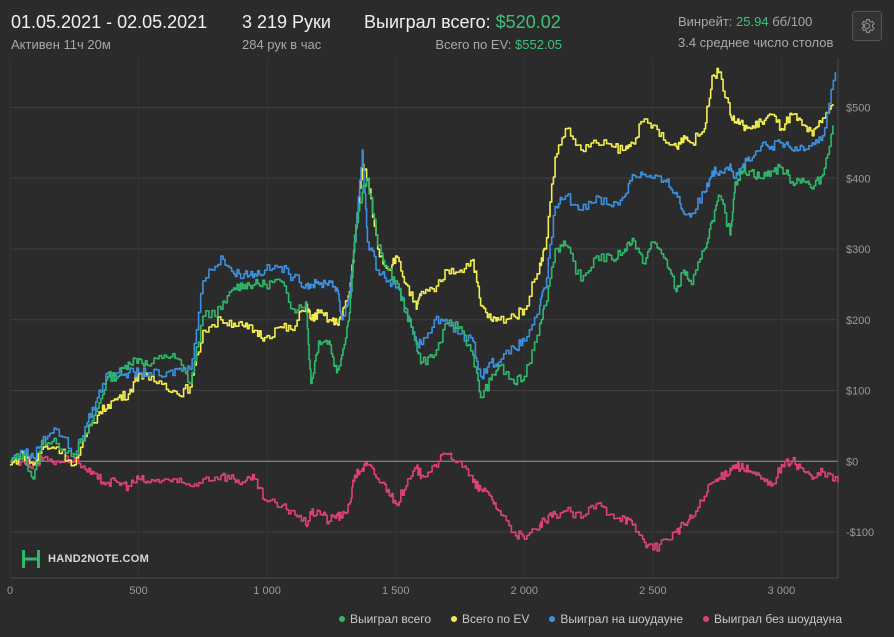 Image resolution: width=894 pixels, height=637 pixels. I want to click on legend-item-showdown: Выиграл на шоудауне, so click(616, 619).